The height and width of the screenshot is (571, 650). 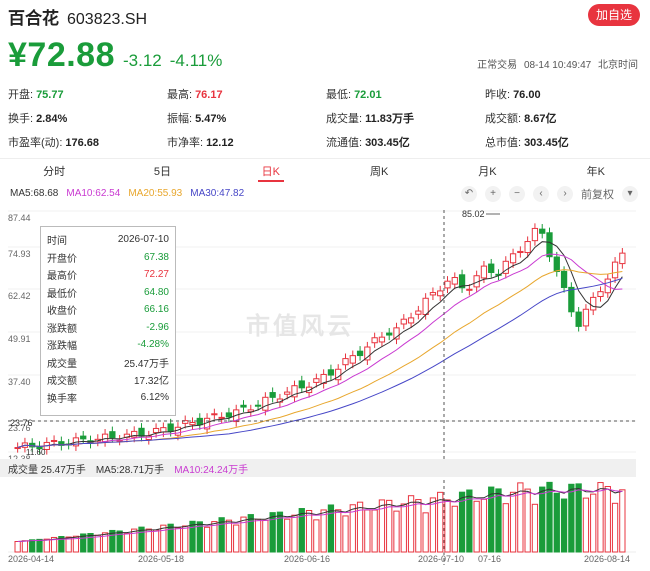 I want to click on stat-item: 换手: 2.84%, so click(x=87, y=118).